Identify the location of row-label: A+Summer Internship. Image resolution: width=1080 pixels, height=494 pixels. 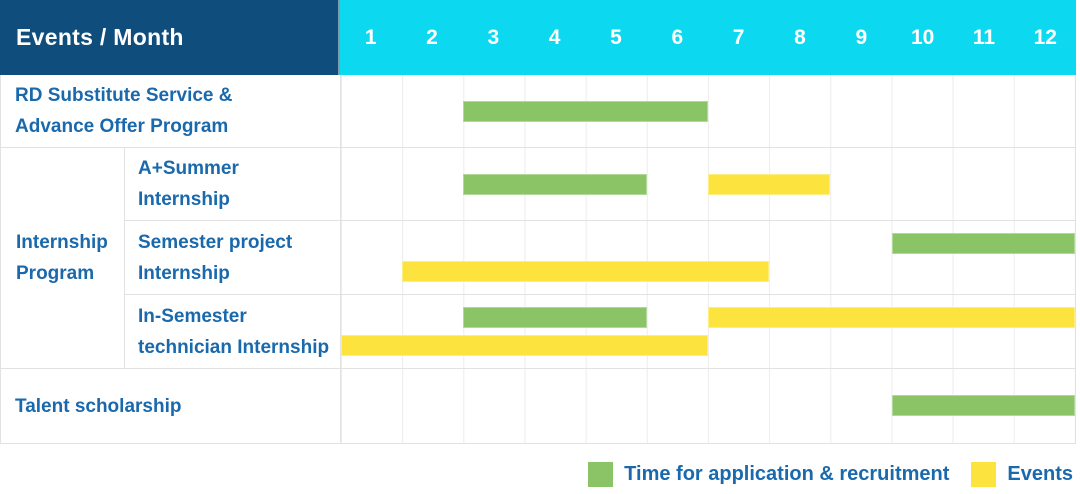
(233, 184).